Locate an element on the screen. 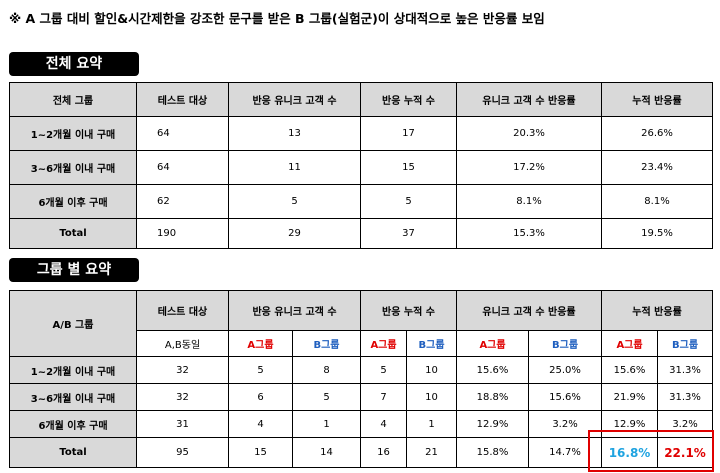  highlight-box is located at coordinates (651, 451).